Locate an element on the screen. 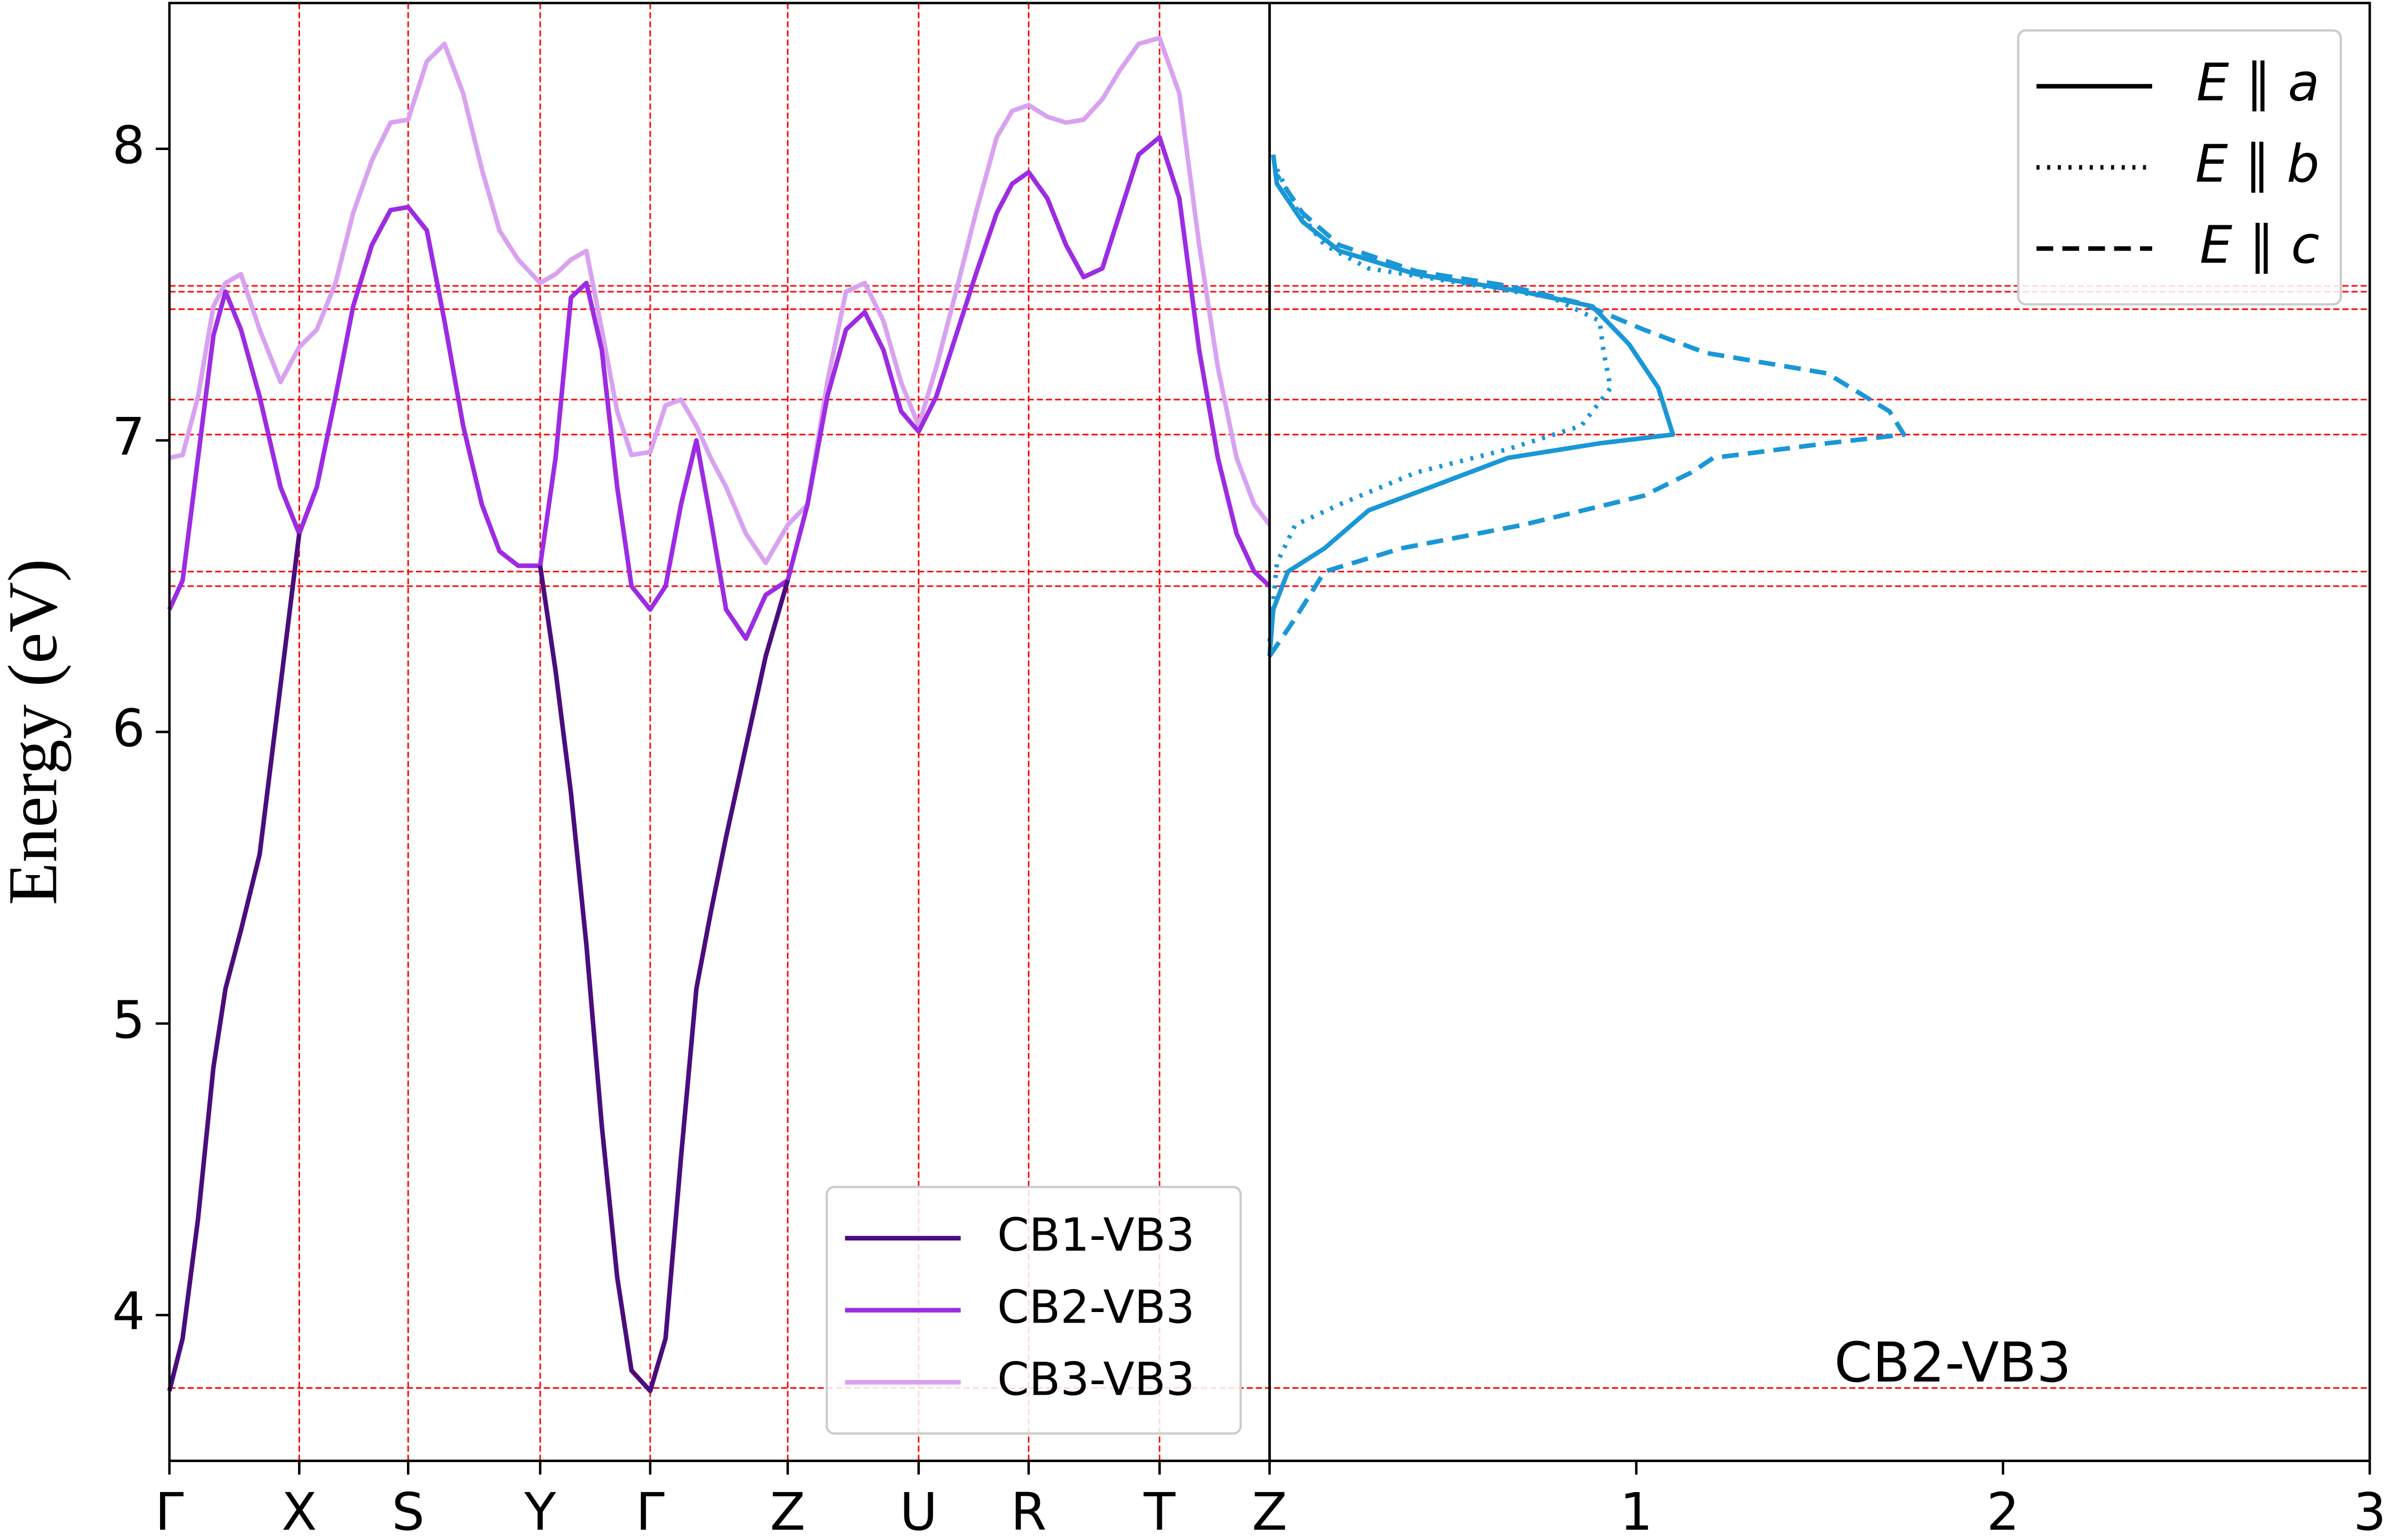  legend-label: CB2-VB3 is located at coordinates (1096, 1307).